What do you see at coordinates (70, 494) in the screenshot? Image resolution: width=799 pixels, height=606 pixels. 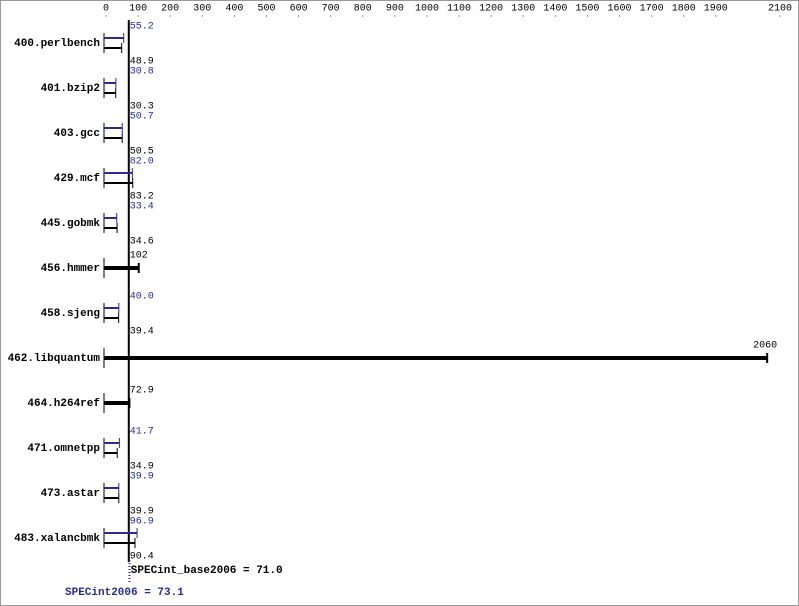 I see `category-label: 473.astar` at bounding box center [70, 494].